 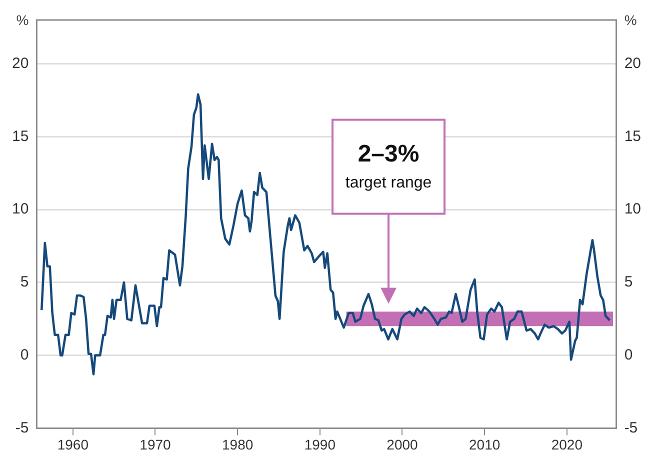 What do you see at coordinates (630, 20) in the screenshot?
I see `y2-axis-title: %` at bounding box center [630, 20].